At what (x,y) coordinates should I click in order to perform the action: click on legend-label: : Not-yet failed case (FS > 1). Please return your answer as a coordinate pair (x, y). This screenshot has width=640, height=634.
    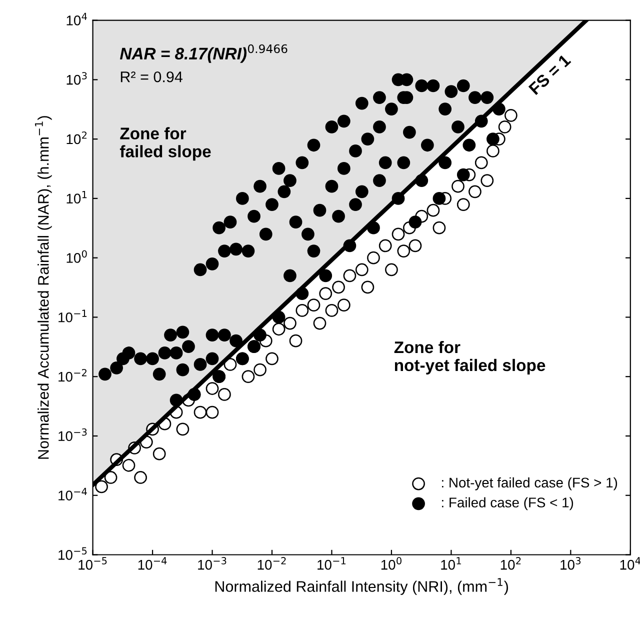
    Looking at the image, I should click on (530, 483).